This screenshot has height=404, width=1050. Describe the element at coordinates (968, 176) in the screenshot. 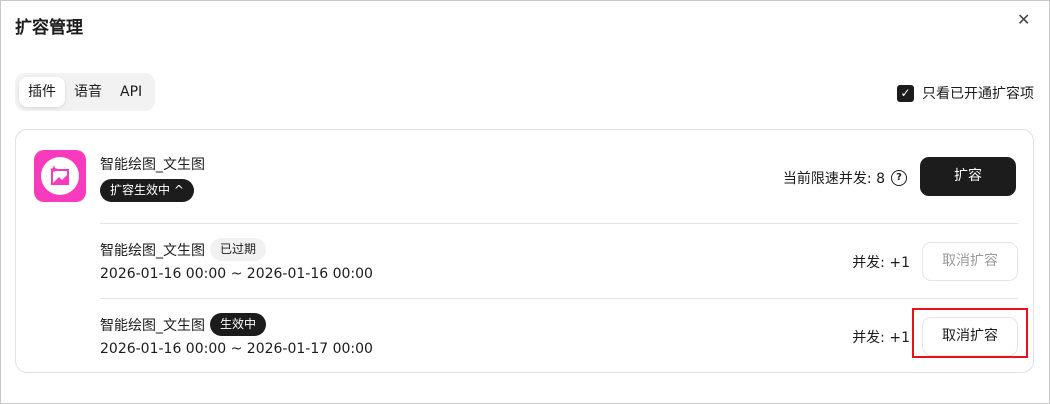

I see `expand-button: 扩容` at that location.